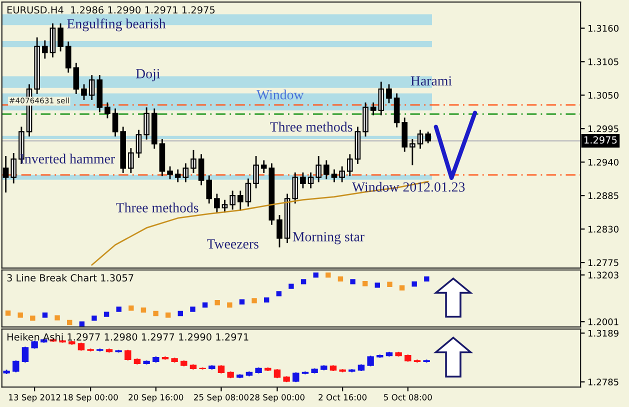 This screenshot has height=407, width=629. What do you see at coordinates (603, 333) in the screenshot?
I see `y-tick-label: 1.3189` at bounding box center [603, 333].